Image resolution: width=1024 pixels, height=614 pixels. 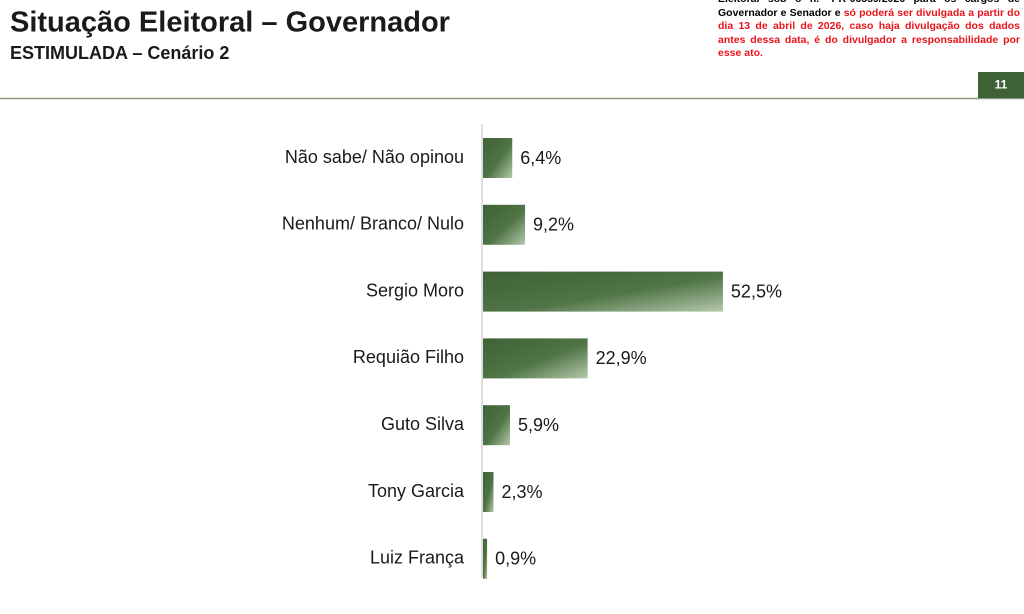 I want to click on value-label: 0,9%, so click(x=515, y=559).